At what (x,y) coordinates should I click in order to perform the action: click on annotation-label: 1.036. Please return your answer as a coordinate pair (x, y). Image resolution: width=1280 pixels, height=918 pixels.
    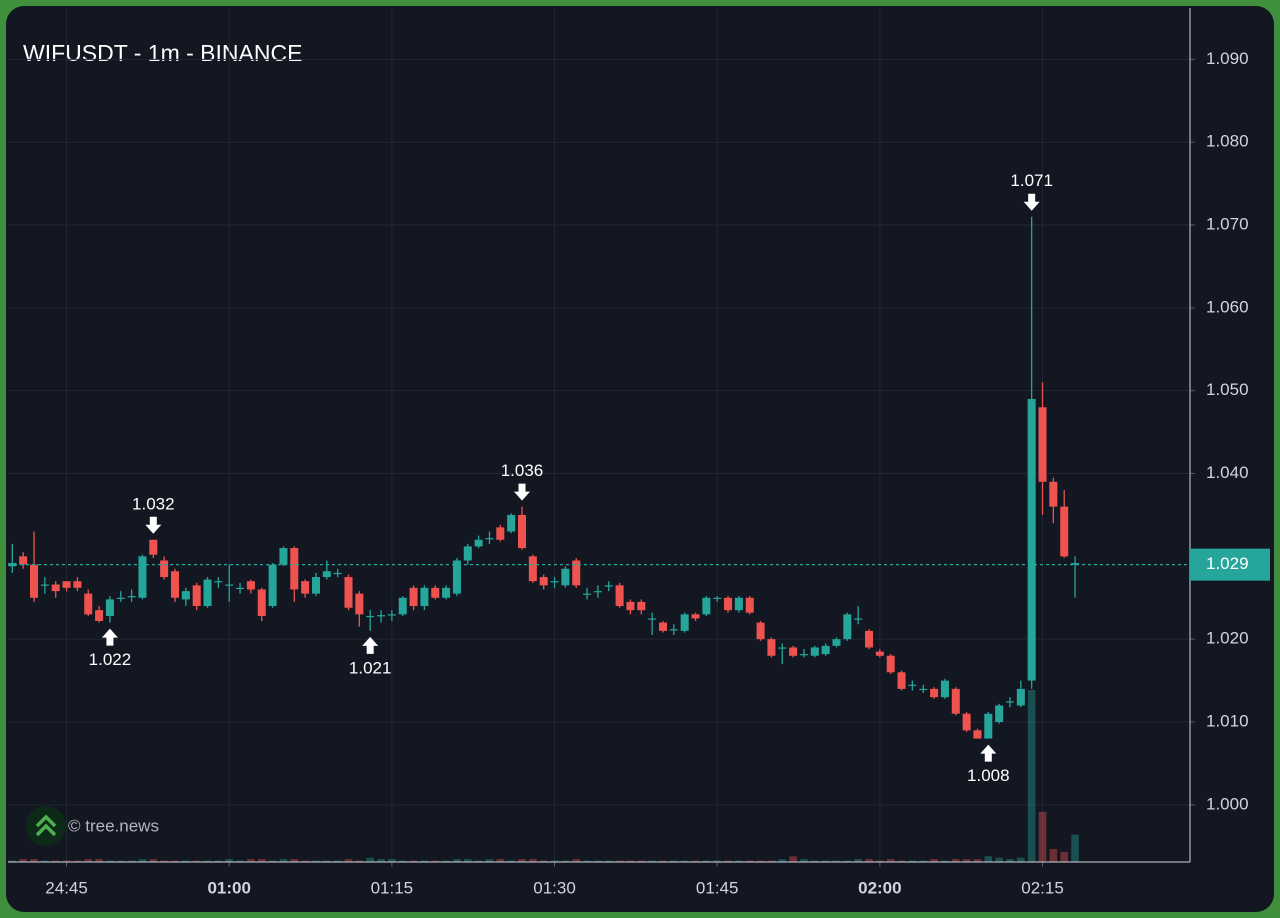
    Looking at the image, I should click on (522, 470).